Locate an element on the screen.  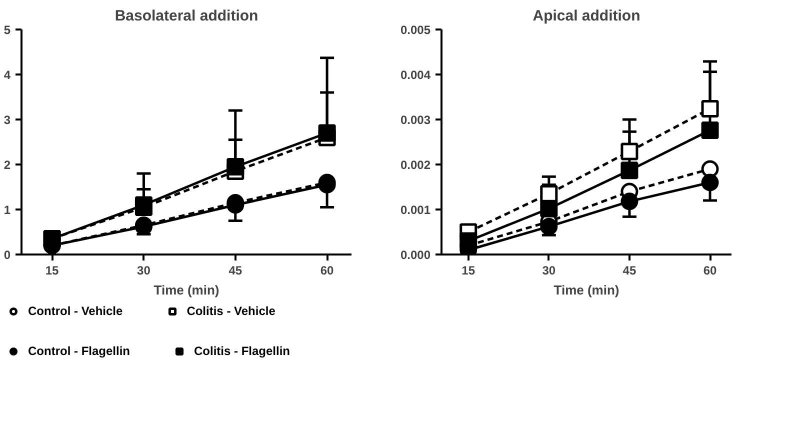
y-tick-label: 1 is located at coordinates (7, 210).